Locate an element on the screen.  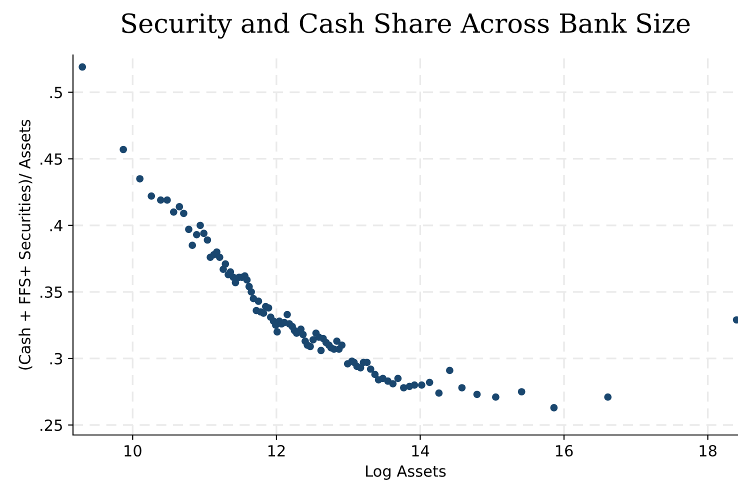
y-tick-label: .45 is located at coordinates (51, 159).